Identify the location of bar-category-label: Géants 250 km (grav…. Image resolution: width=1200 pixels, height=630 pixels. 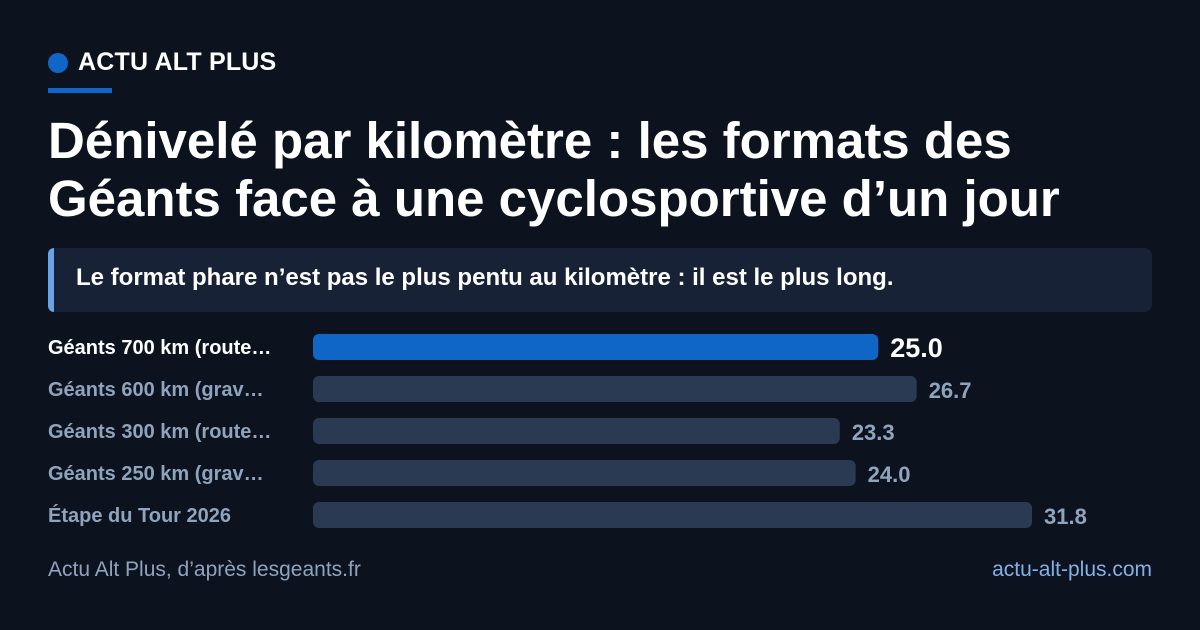
(156, 474).